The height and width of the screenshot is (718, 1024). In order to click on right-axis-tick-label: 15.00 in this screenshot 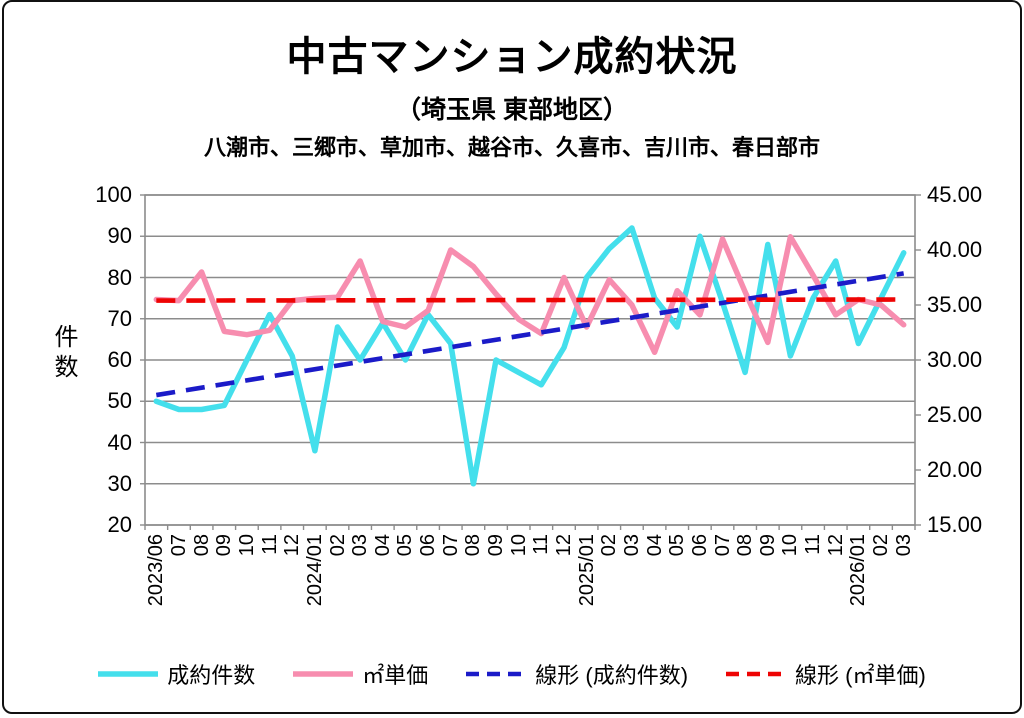, I will do `click(955, 524)`.